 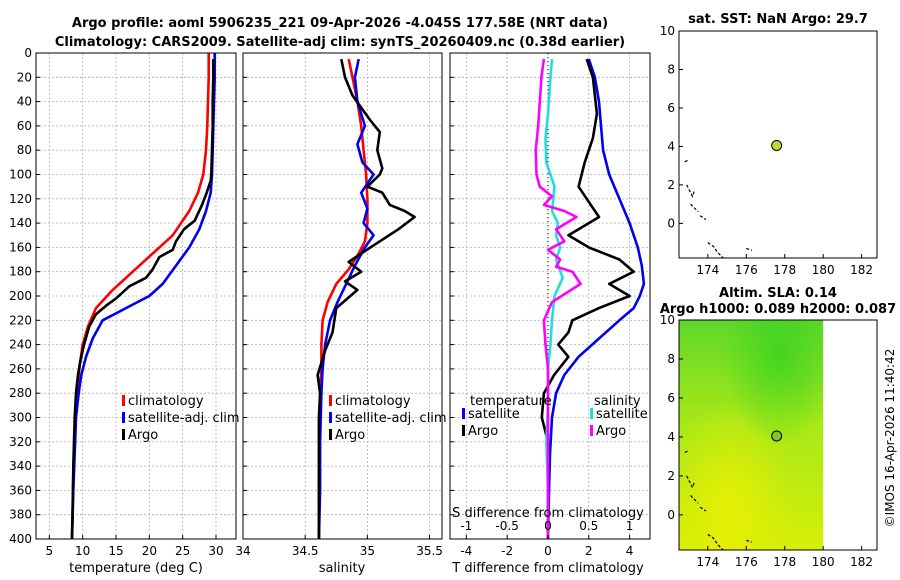 I want to click on series-line-climatology, so click(x=343, y=298).